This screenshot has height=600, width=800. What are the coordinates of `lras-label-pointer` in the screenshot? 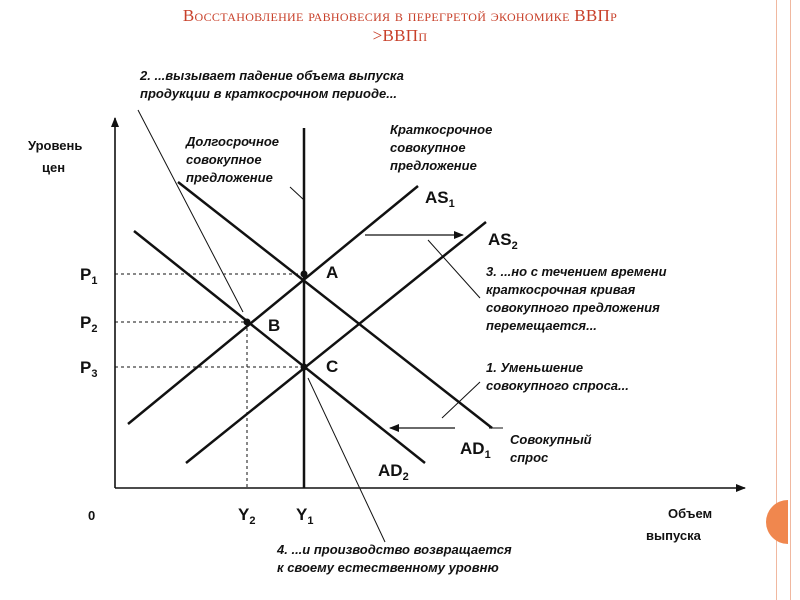 It's located at (297, 193).